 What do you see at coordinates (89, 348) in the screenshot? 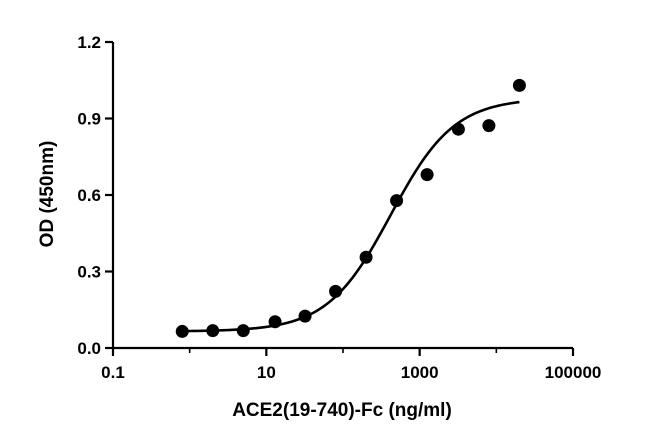
I see `y-tick-label: 0.0` at bounding box center [89, 348].